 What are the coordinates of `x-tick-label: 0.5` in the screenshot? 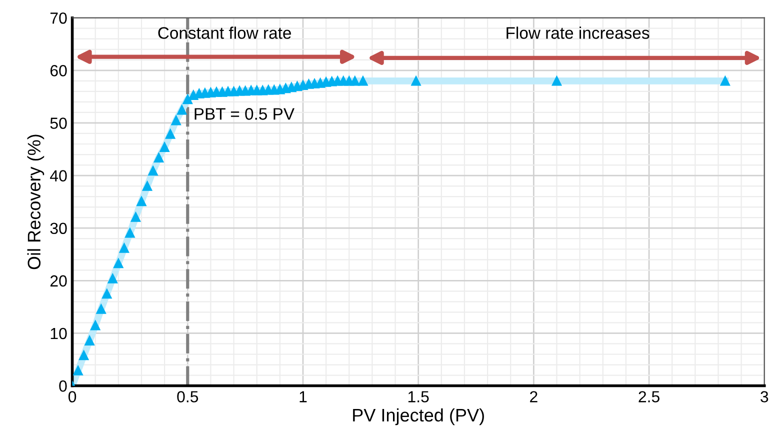 It's located at (187, 396).